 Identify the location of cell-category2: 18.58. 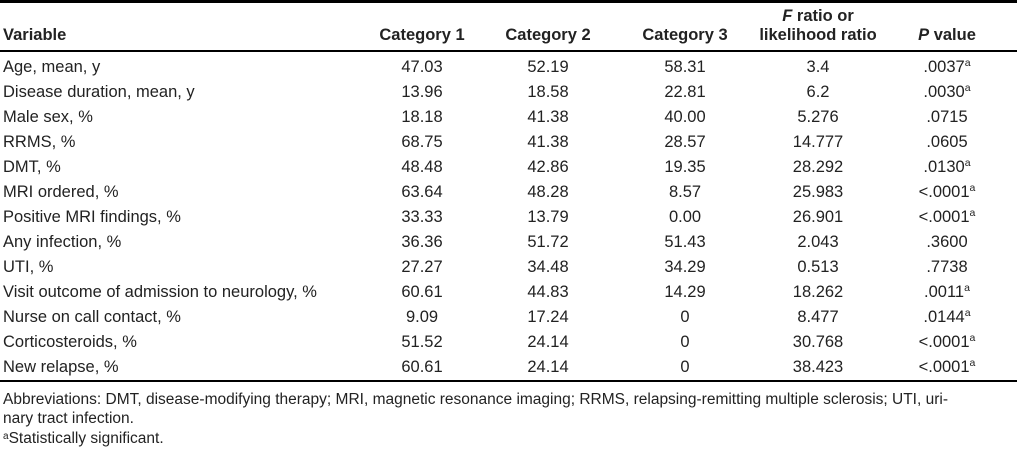
(548, 92).